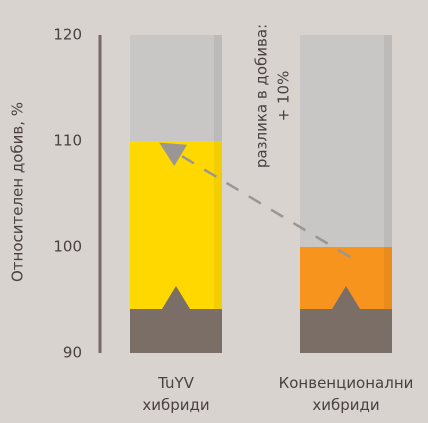 This screenshot has height=423, width=428. I want to click on y-tick-label: 110, so click(67, 141).